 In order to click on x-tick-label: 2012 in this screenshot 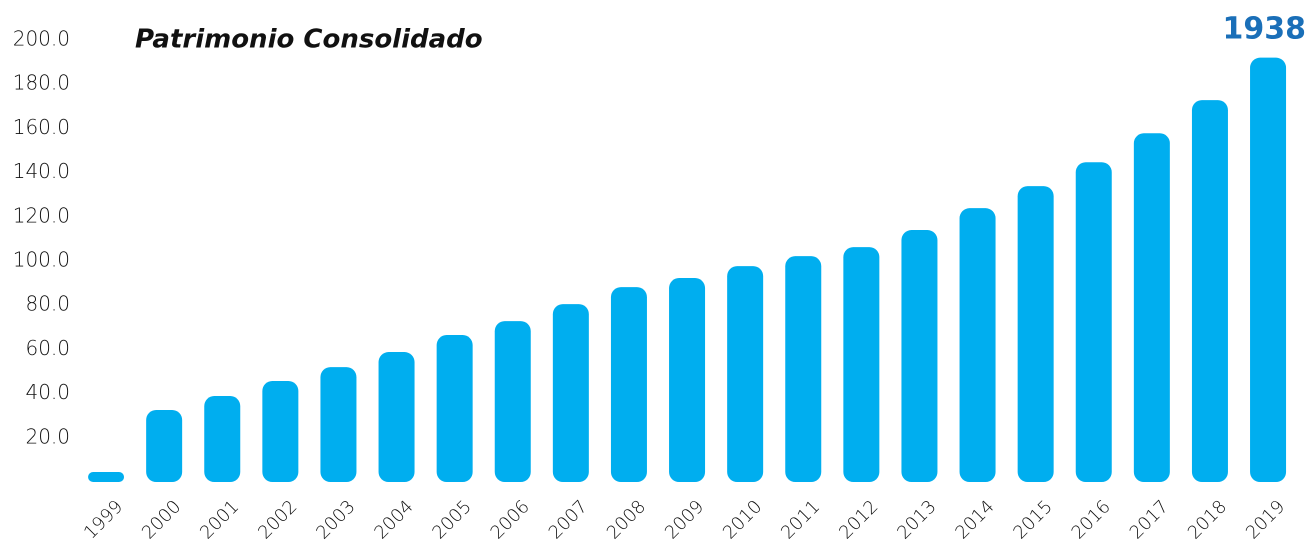, I will do `click(858, 519)`.